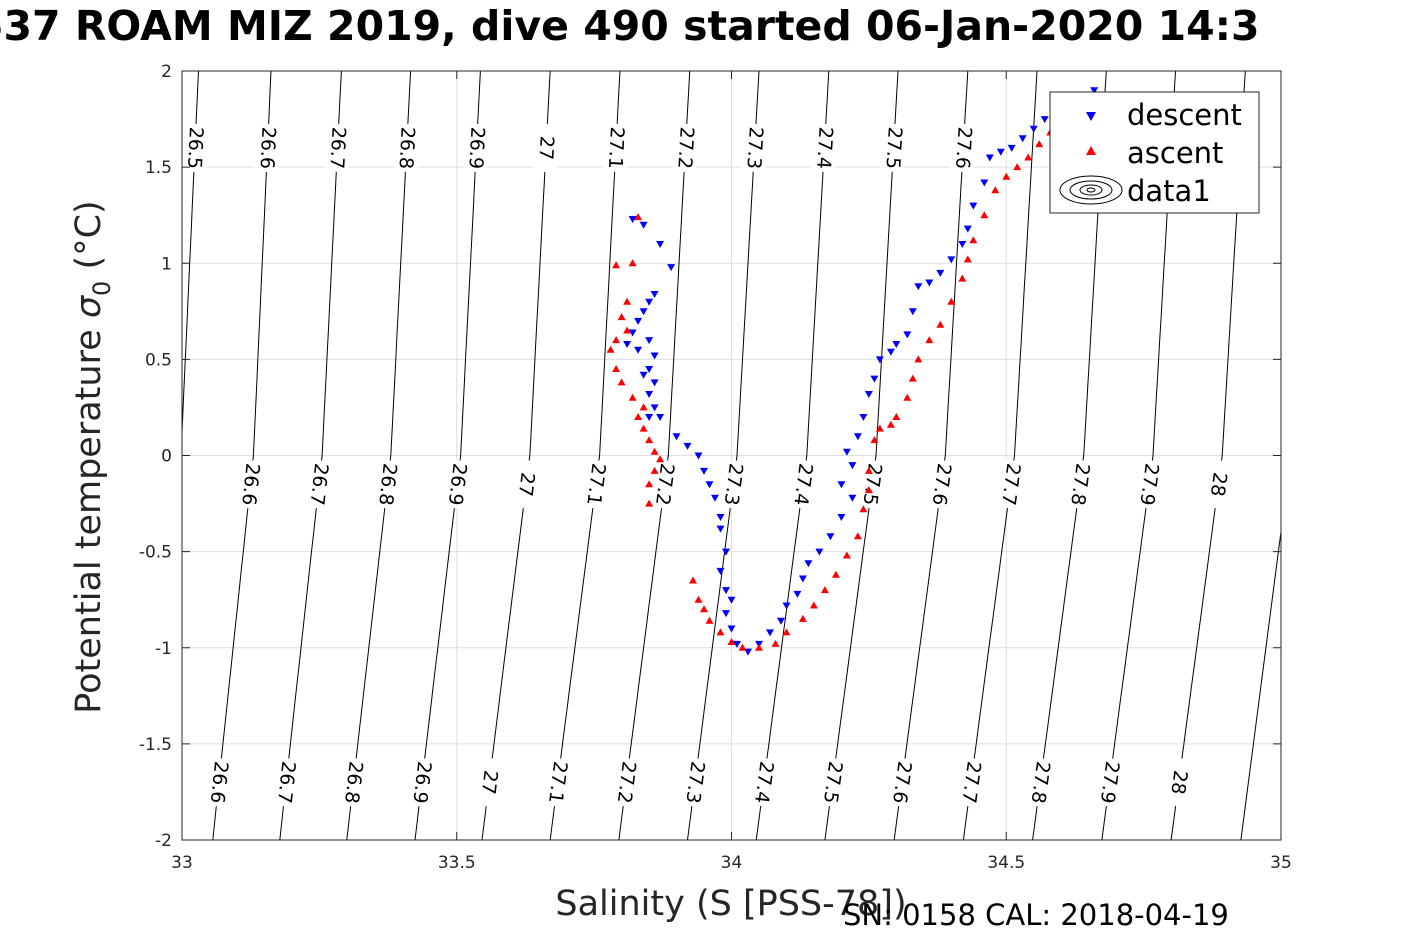  What do you see at coordinates (158, 360) in the screenshot?
I see `y-tick-label: 0.5` at bounding box center [158, 360].